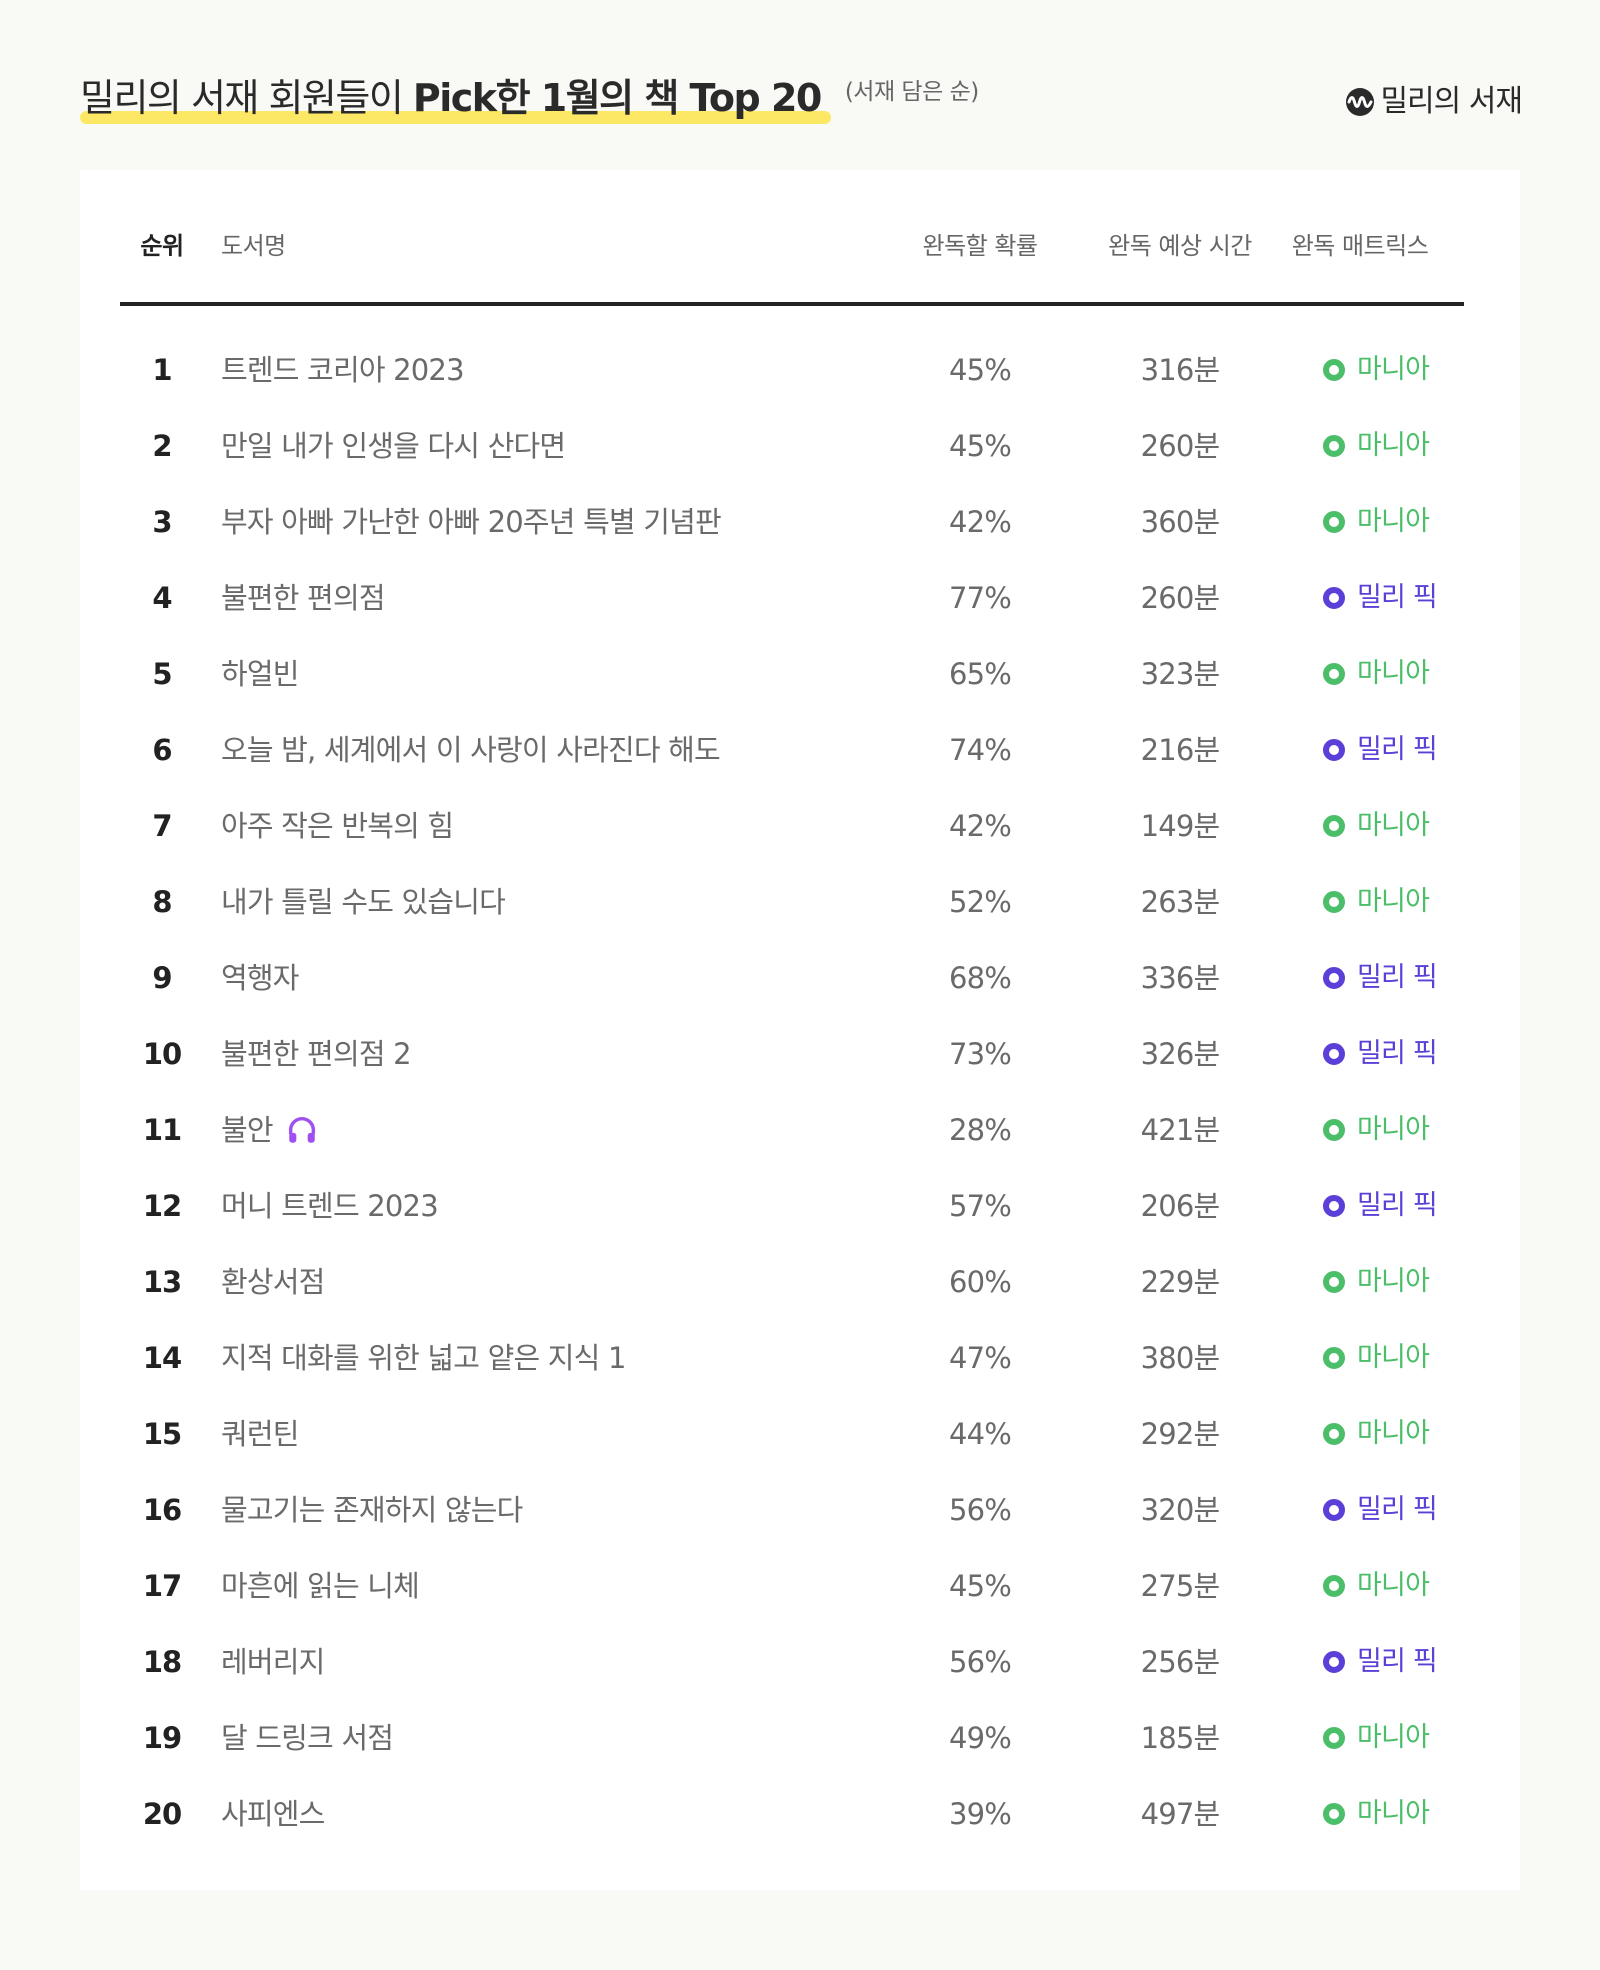  I want to click on title-cell: 오늘 밤, 세계에서 이 사랑이 사라진다 해도, so click(471, 750).